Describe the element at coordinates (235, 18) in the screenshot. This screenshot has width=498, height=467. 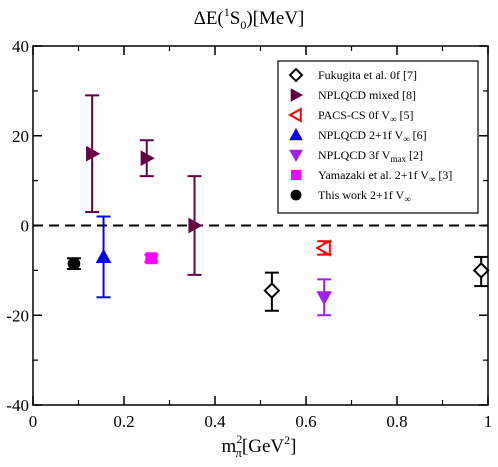
I see `title-mid: S` at that location.